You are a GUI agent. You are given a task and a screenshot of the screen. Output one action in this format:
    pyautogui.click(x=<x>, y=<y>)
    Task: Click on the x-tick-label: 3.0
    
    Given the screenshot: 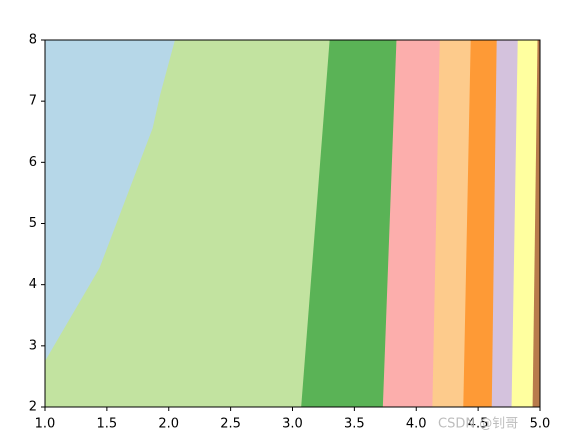 What is the action you would take?
    pyautogui.click(x=292, y=424)
    